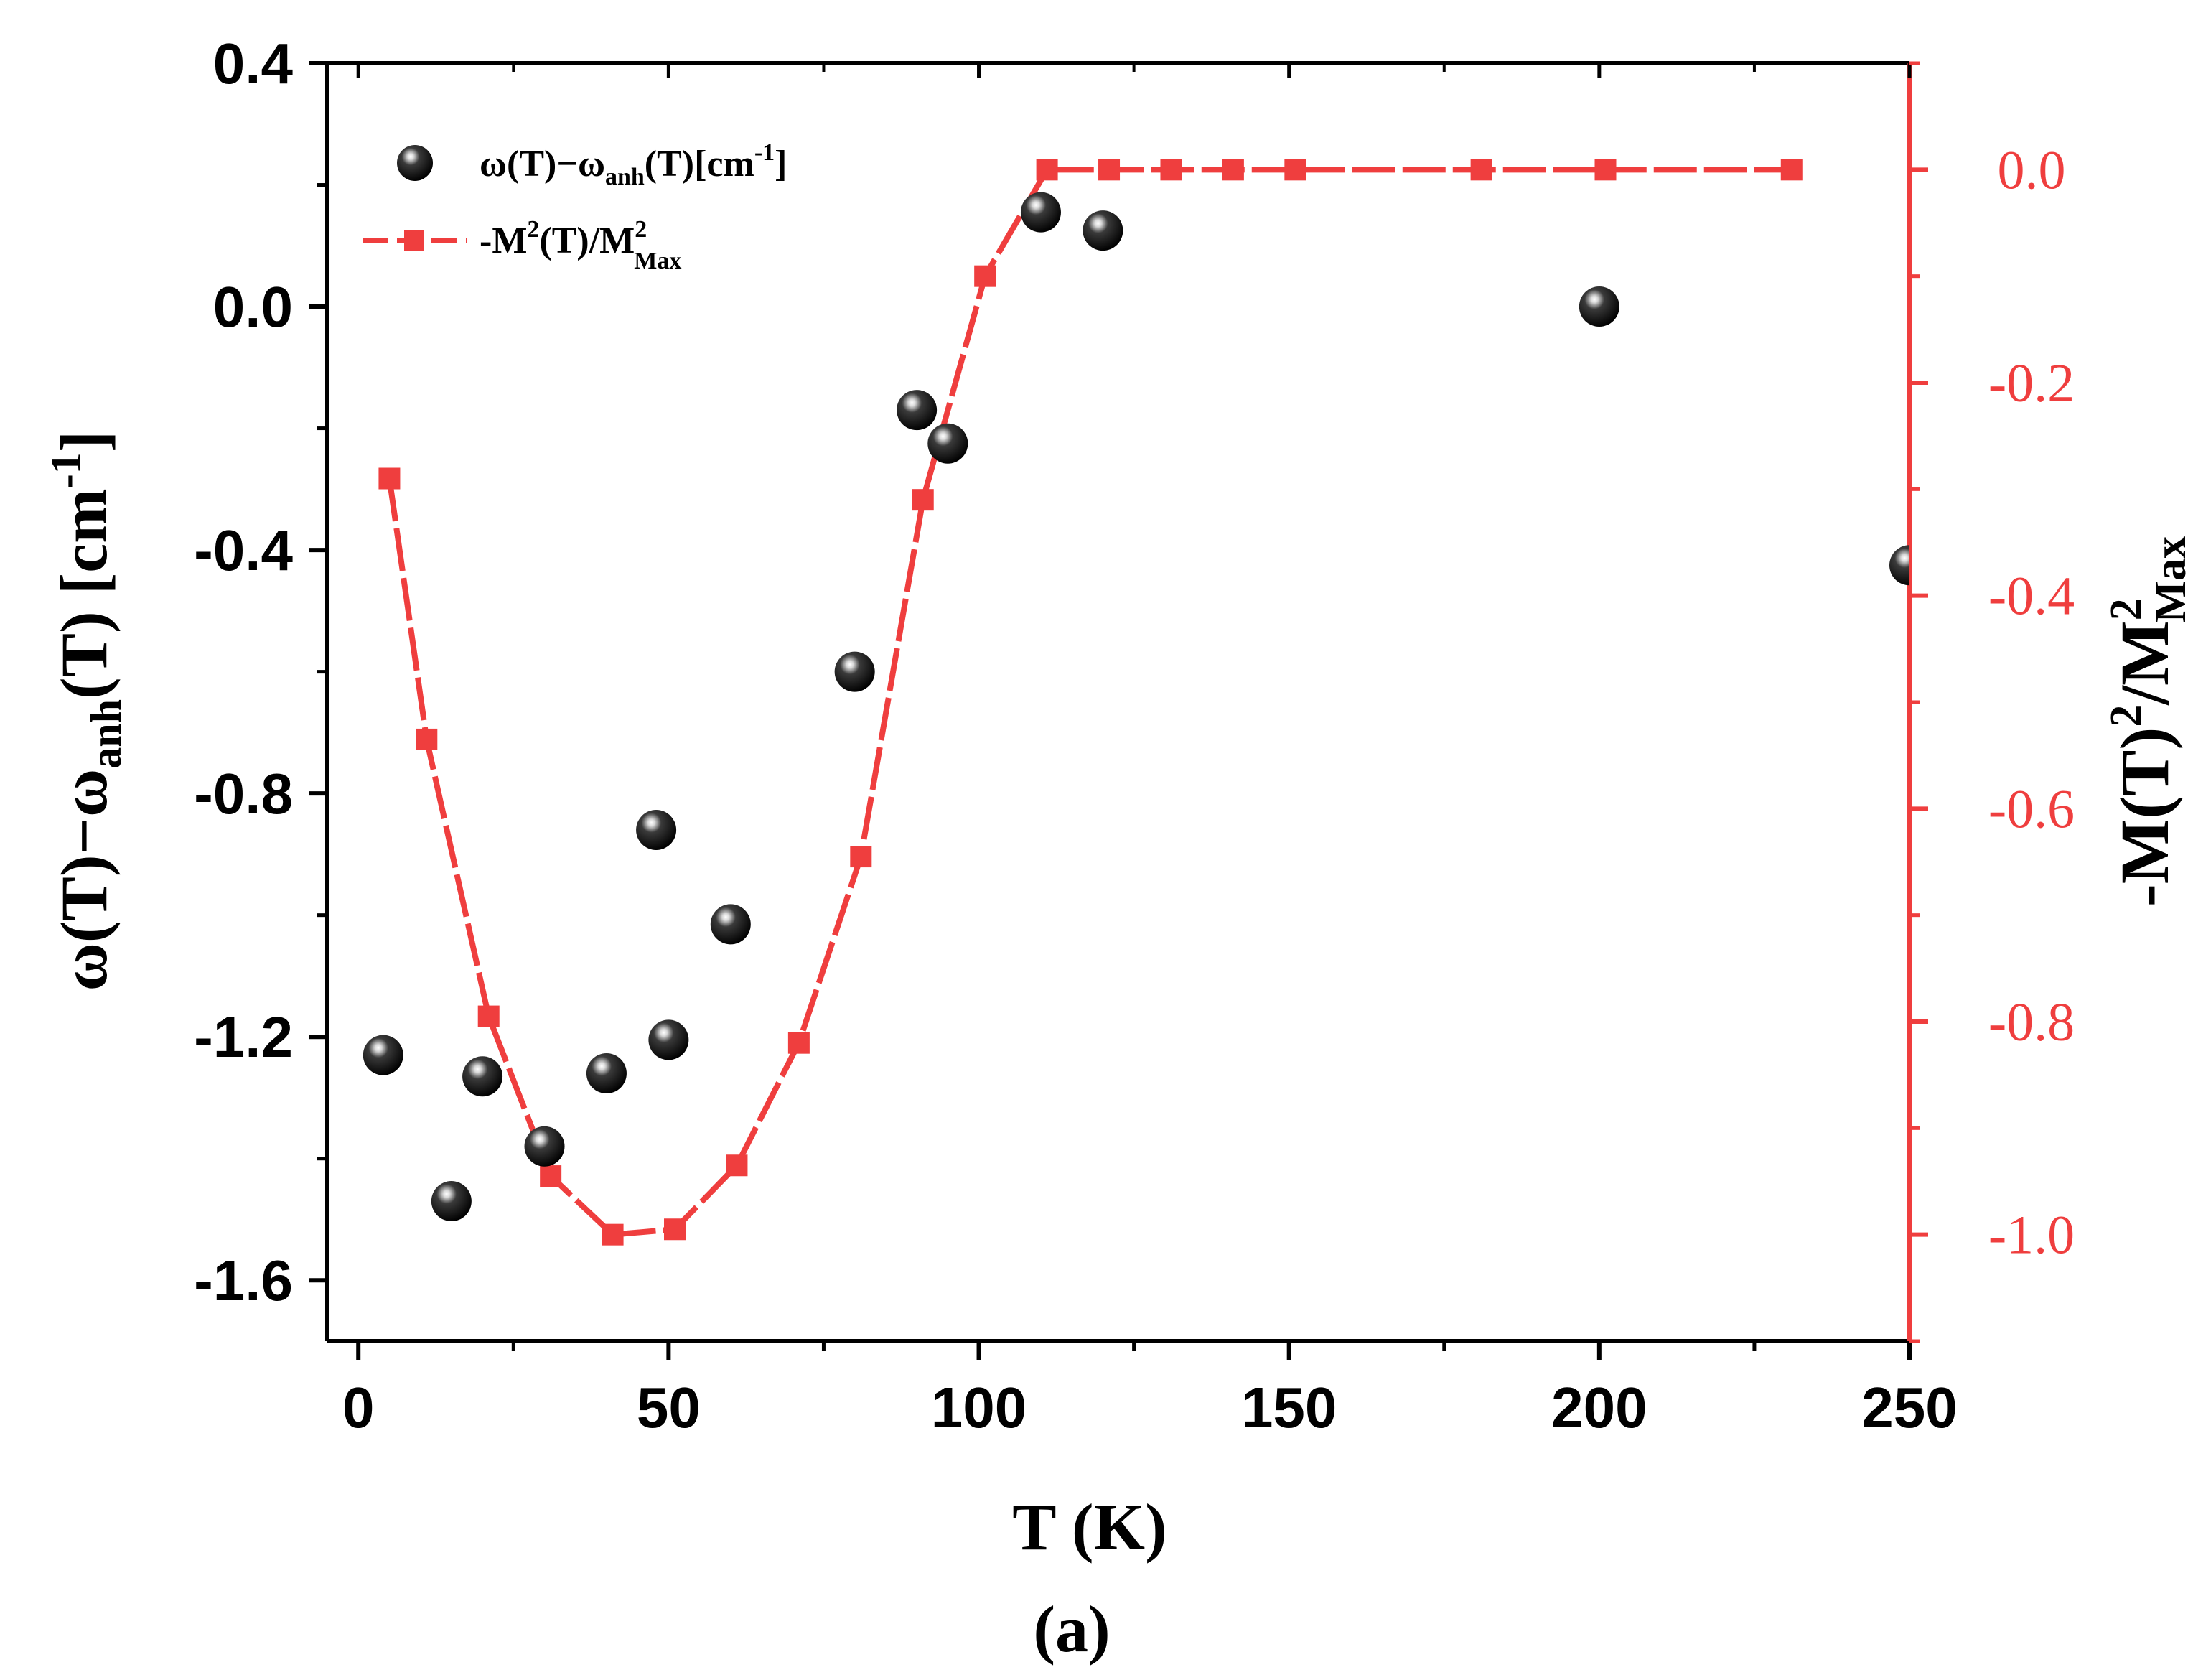 This screenshot has height=1680, width=2188. What do you see at coordinates (2031, 1235) in the screenshot?
I see `y-right-tick-label: -1.0` at bounding box center [2031, 1235].